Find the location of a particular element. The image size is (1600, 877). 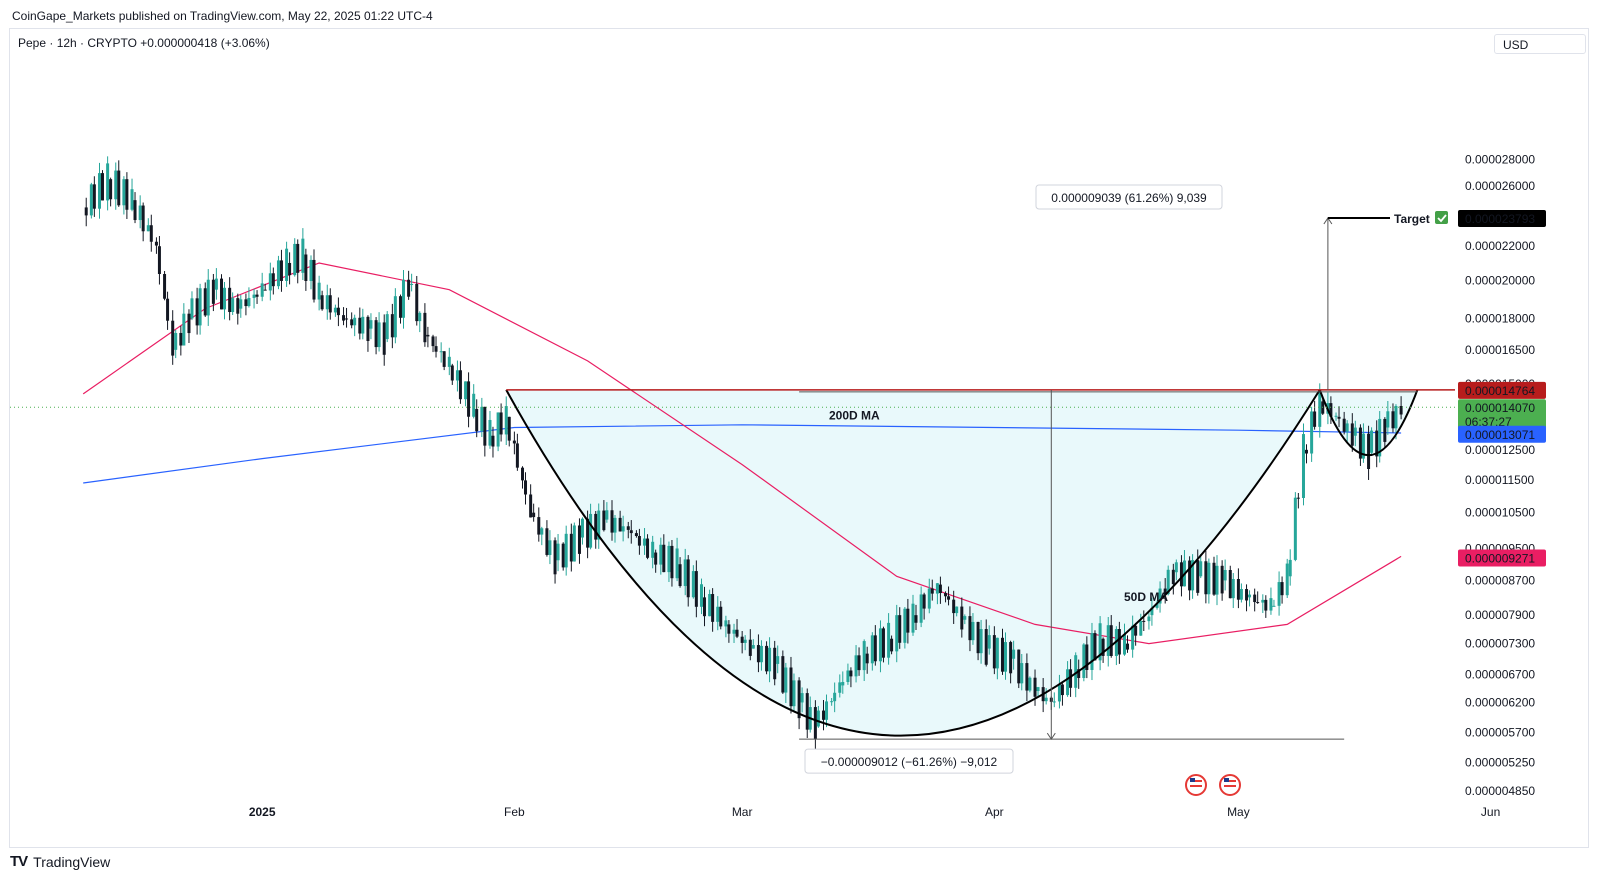

price-tick-label: 0.000011500 is located at coordinates (1500, 480).